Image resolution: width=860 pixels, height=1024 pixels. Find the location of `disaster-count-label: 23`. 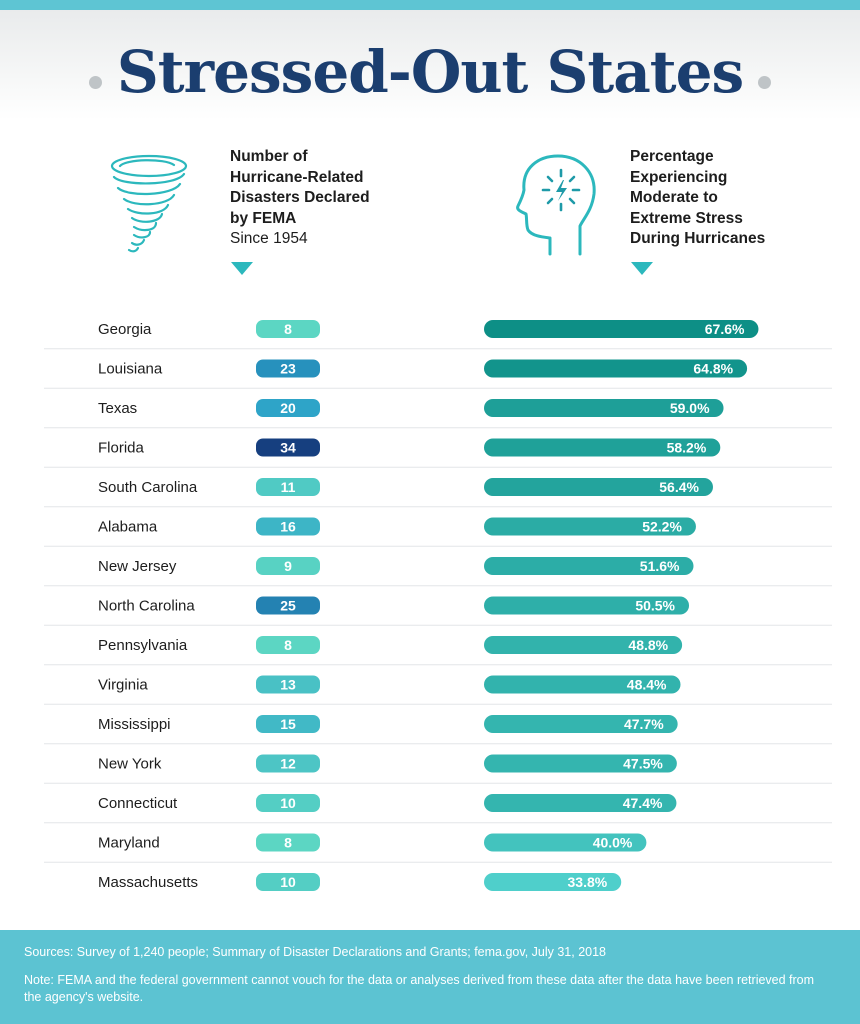

disaster-count-label: 23 is located at coordinates (288, 369).